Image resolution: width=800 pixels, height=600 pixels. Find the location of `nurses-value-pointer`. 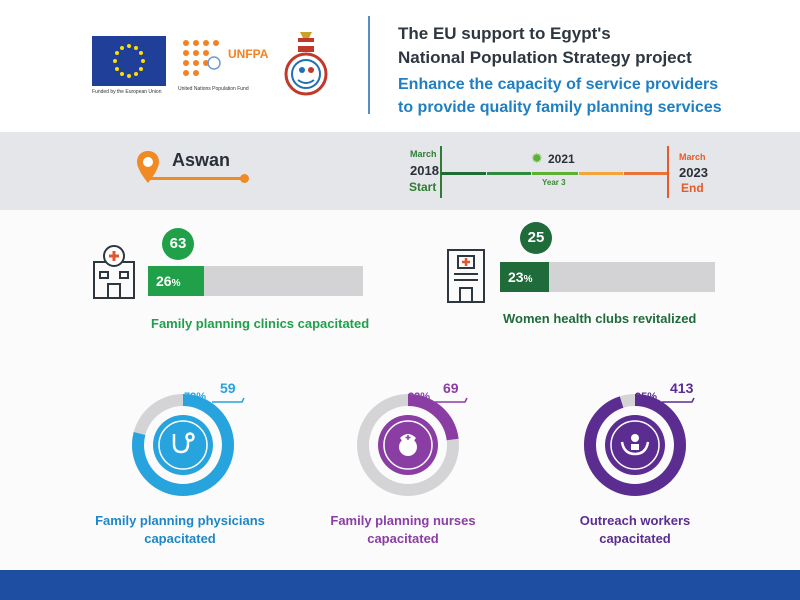

nurses-value-pointer is located at coordinates (451, 400).